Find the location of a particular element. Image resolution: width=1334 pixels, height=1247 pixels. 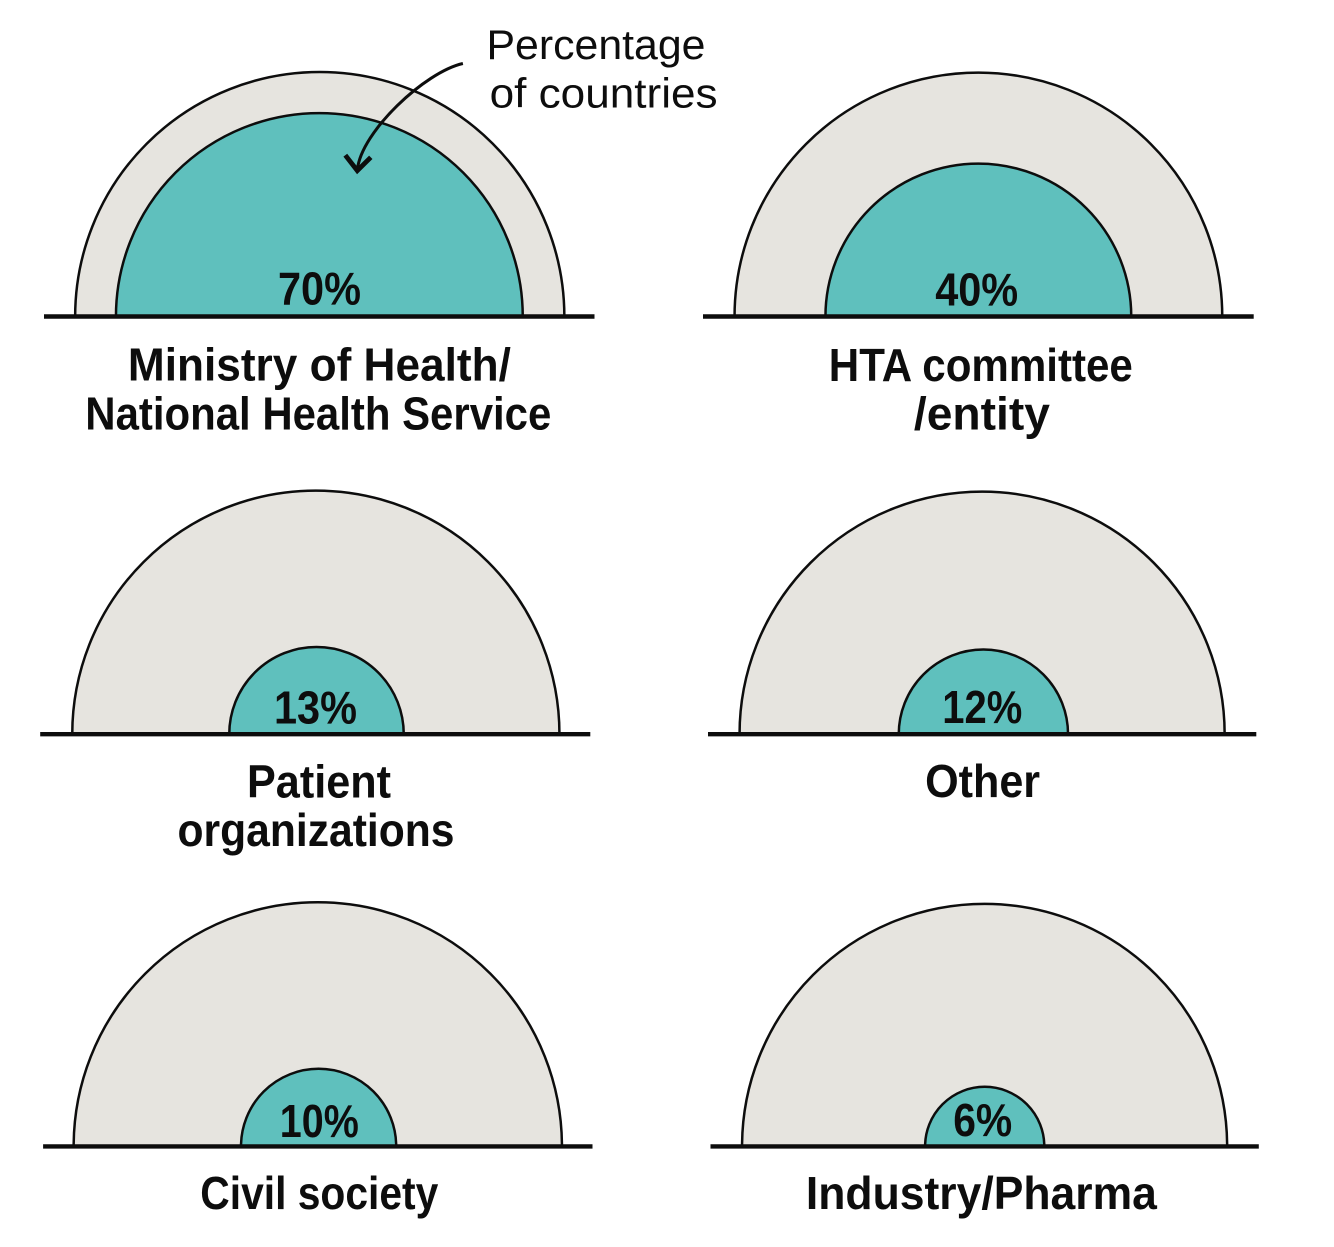

svg-text: /entity is located at coordinates (982, 414).